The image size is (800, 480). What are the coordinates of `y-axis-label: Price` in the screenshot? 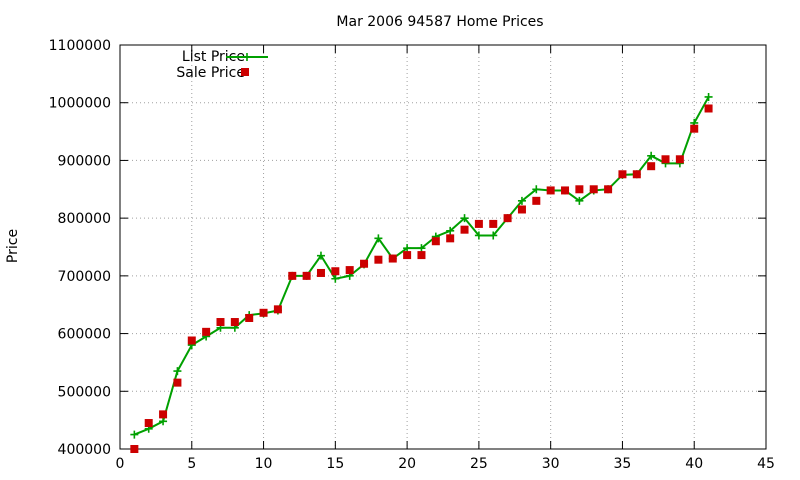 It's located at (13, 246).